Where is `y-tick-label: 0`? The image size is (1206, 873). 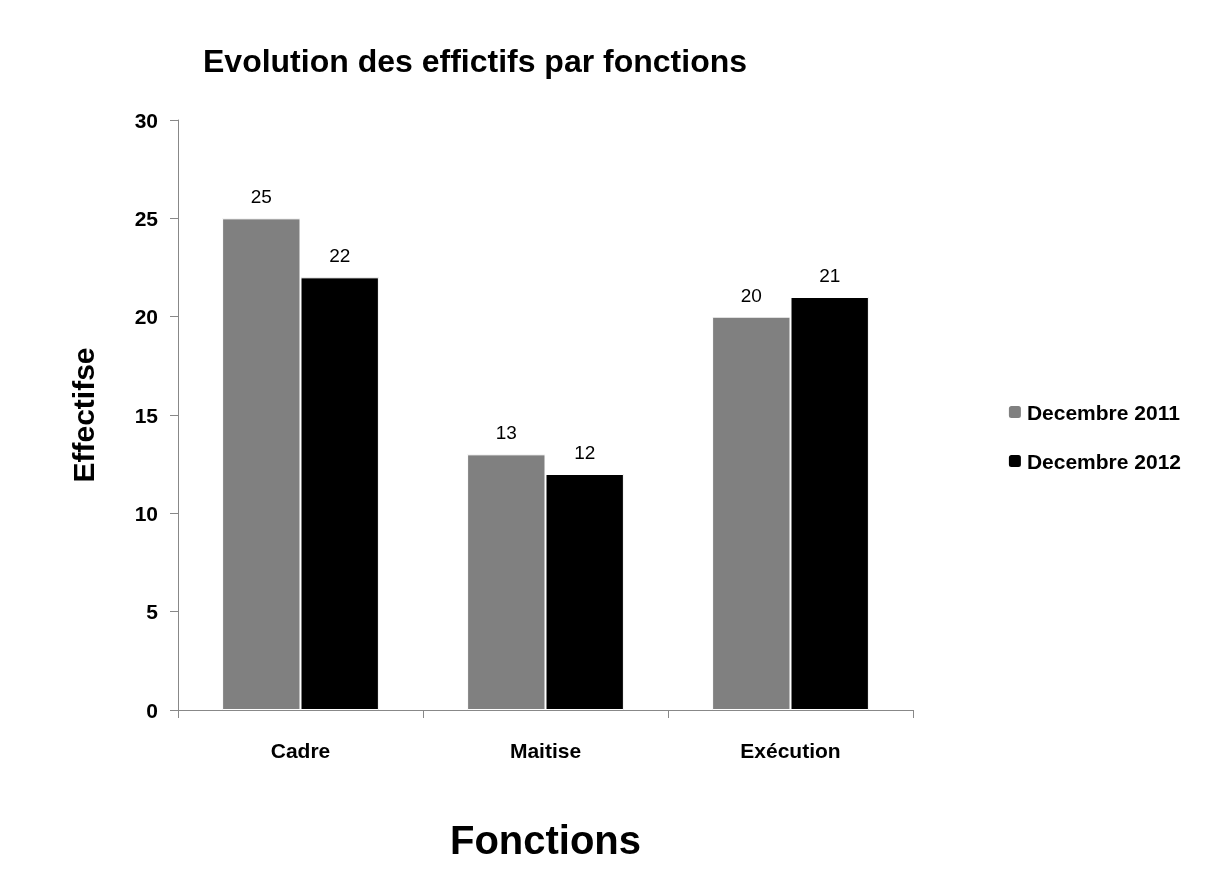 y-tick-label: 0 is located at coordinates (152, 710).